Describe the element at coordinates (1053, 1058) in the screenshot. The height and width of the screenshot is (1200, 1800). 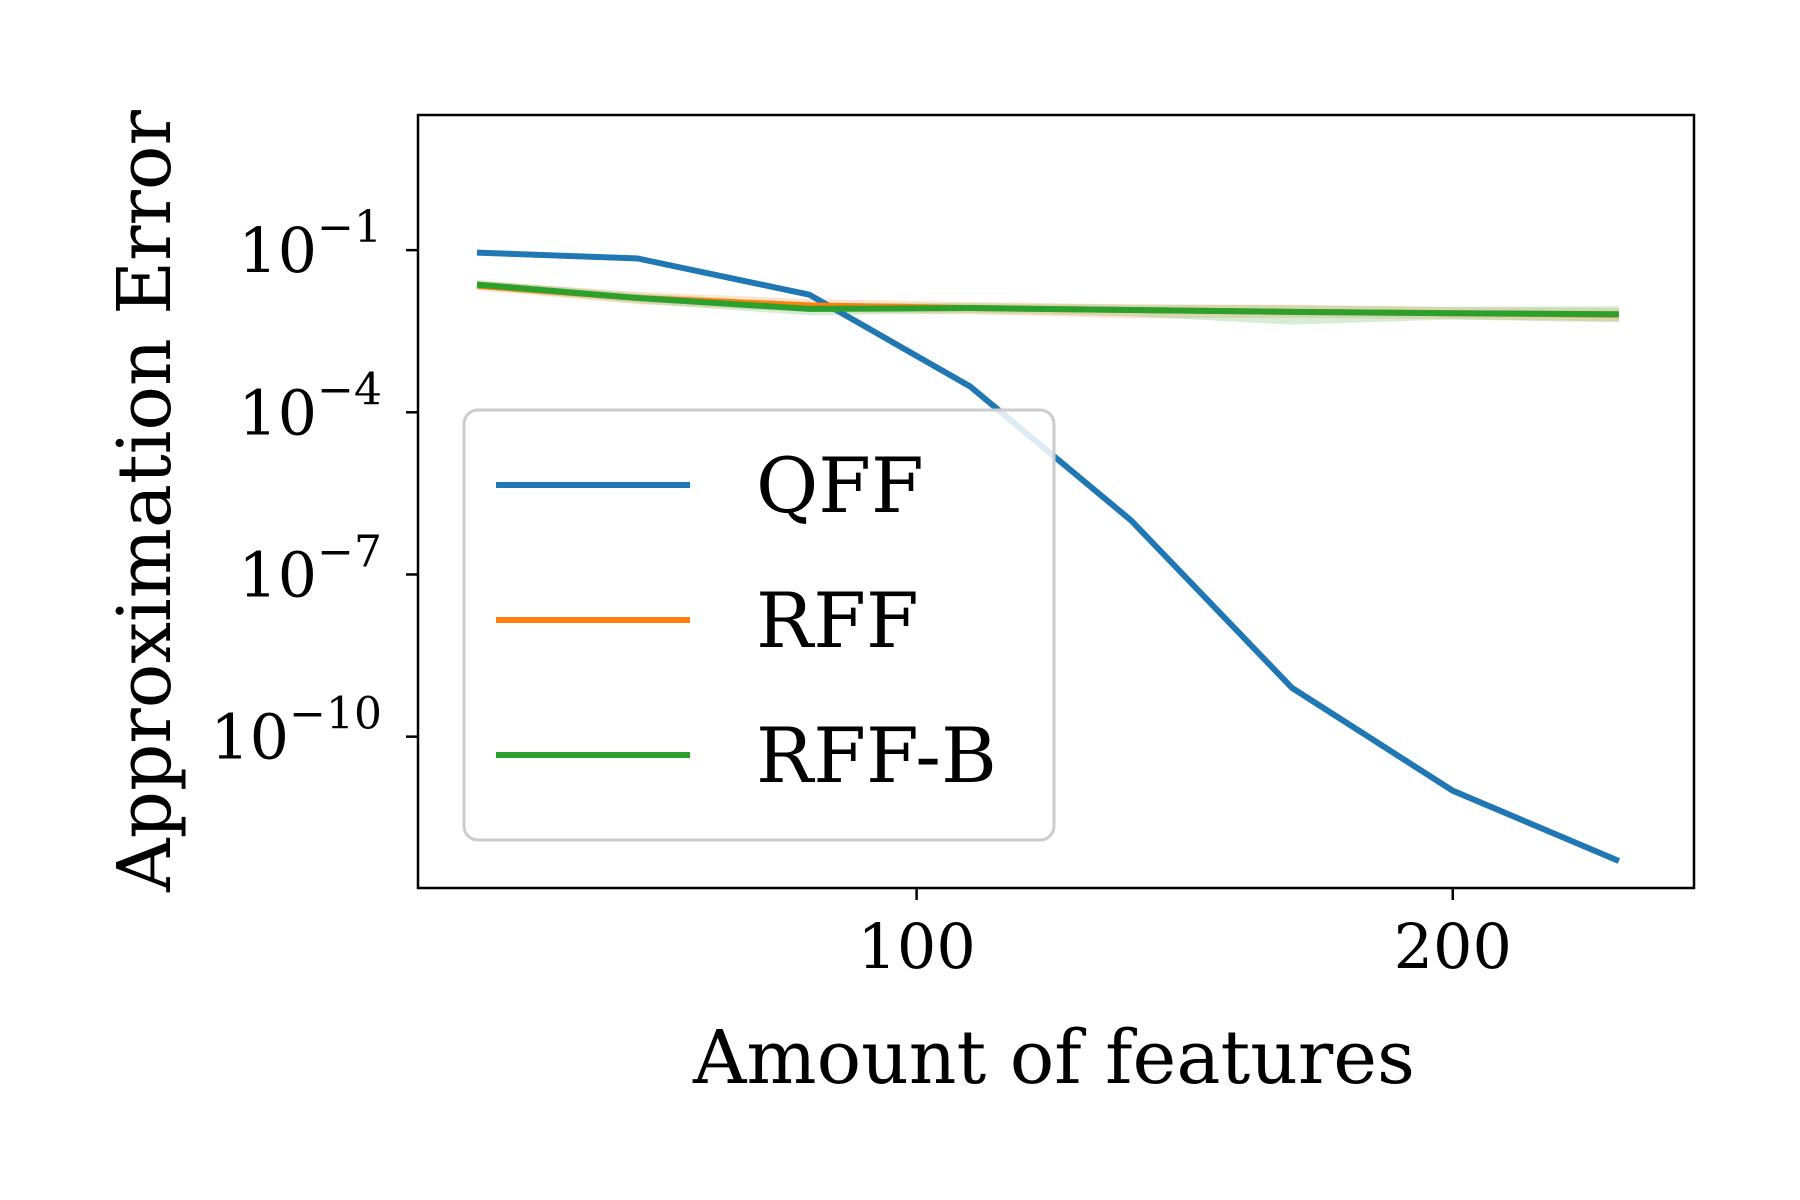
I see `x-axis-title: Amount of features` at that location.